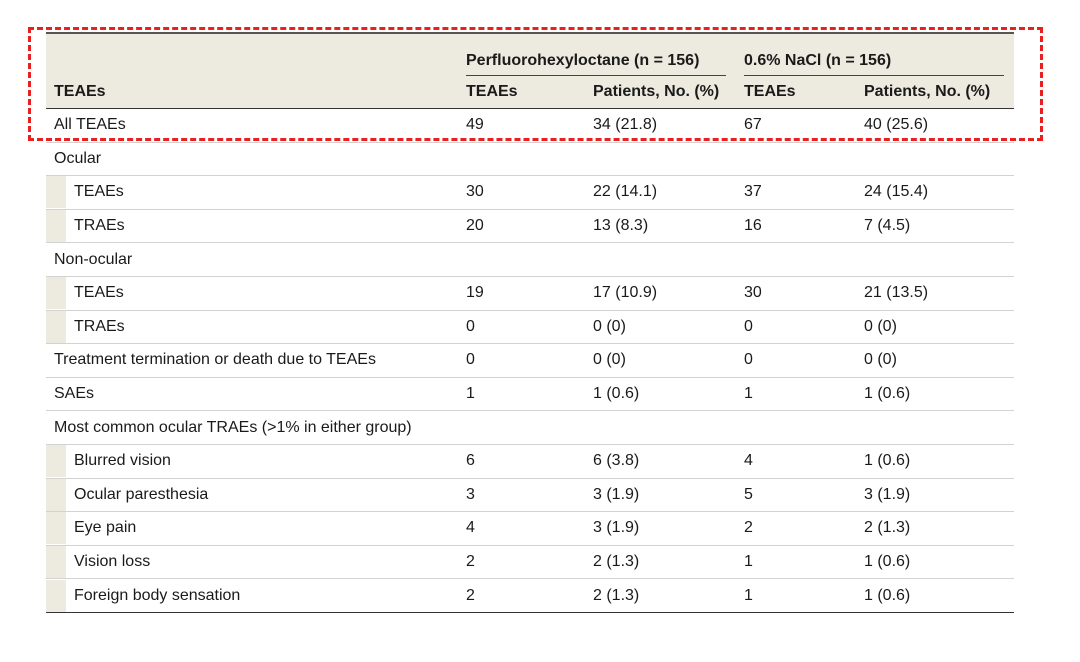 The width and height of the screenshot is (1080, 662). Describe the element at coordinates (935, 125) in the screenshot. I see `row-value-cell: 40 (25.6)` at that location.